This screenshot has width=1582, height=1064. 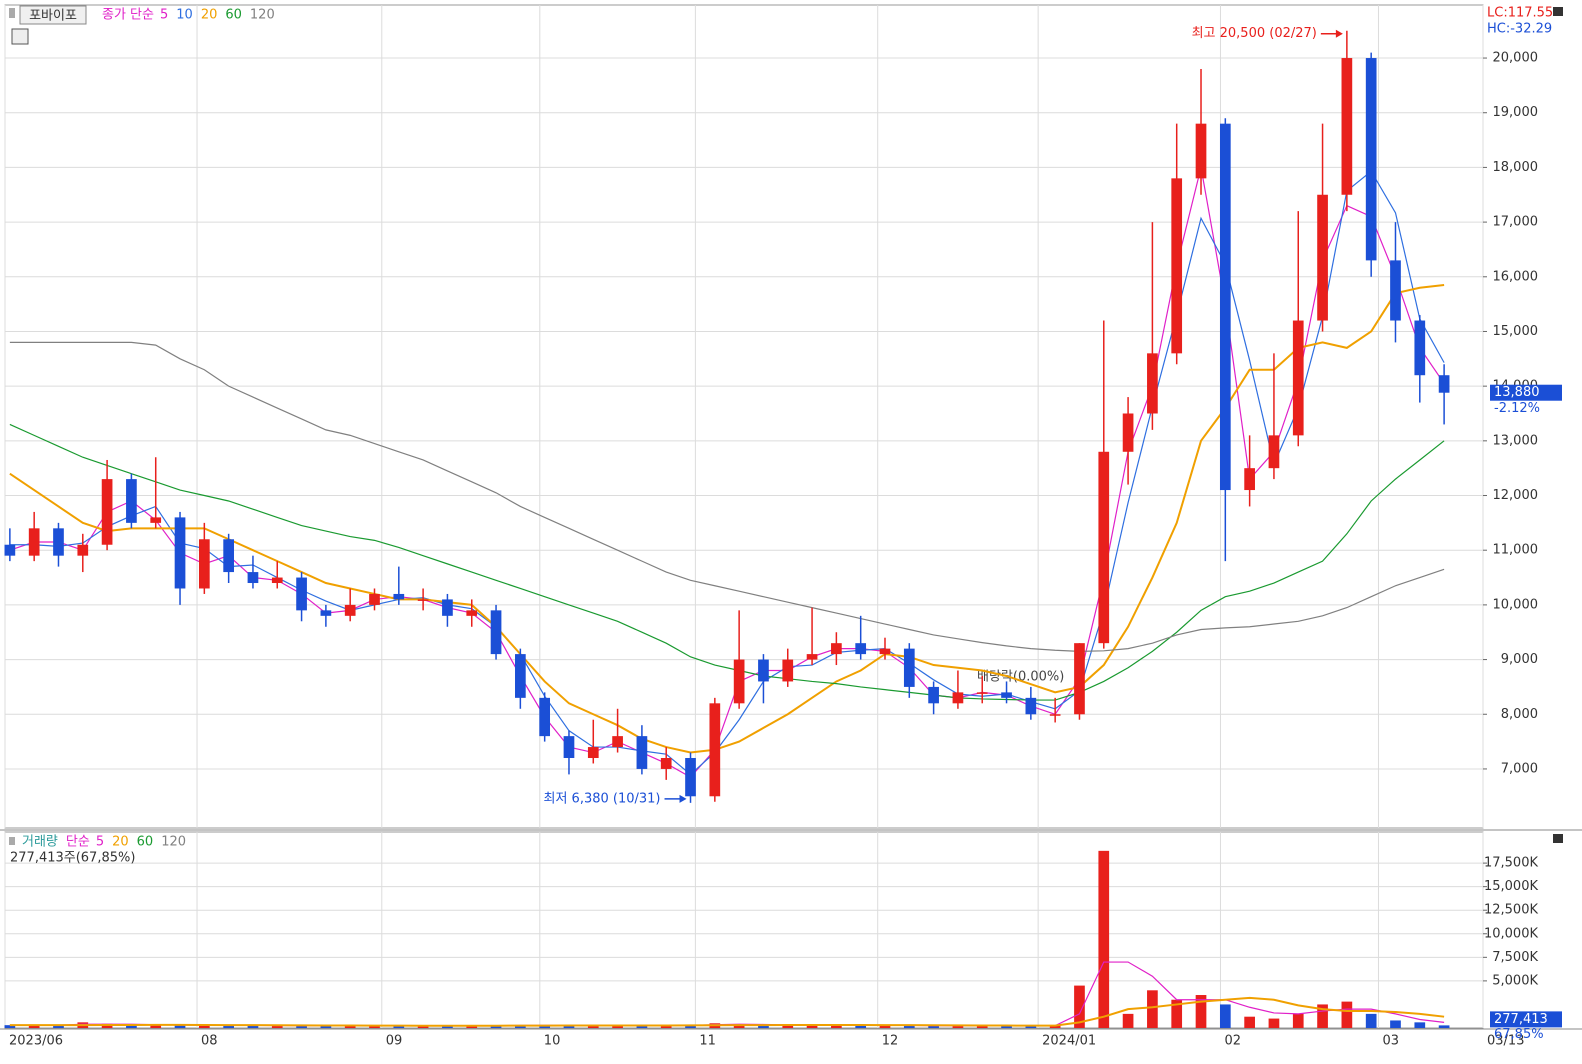 What do you see at coordinates (1521, 1019) in the screenshot?
I see `last-volume: 277,413` at bounding box center [1521, 1019].